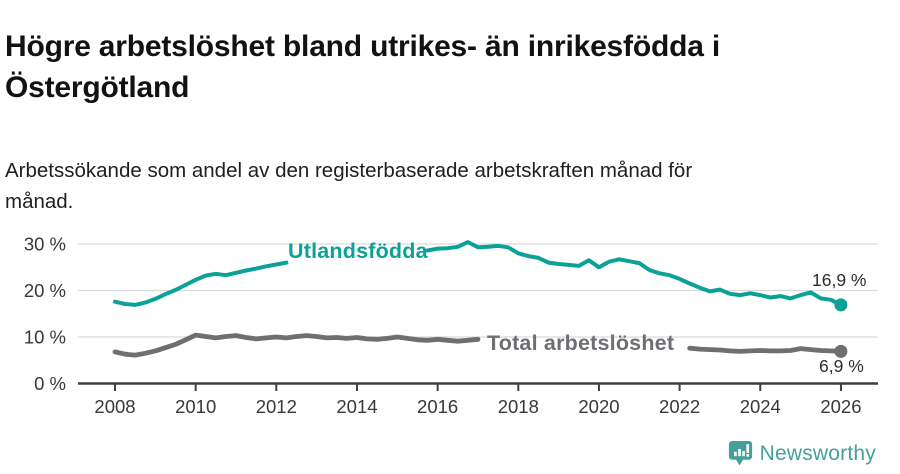 Image resolution: width=900 pixels, height=474 pixels. Describe the element at coordinates (276, 406) in the screenshot. I see `x-tick-label: 2012` at that location.